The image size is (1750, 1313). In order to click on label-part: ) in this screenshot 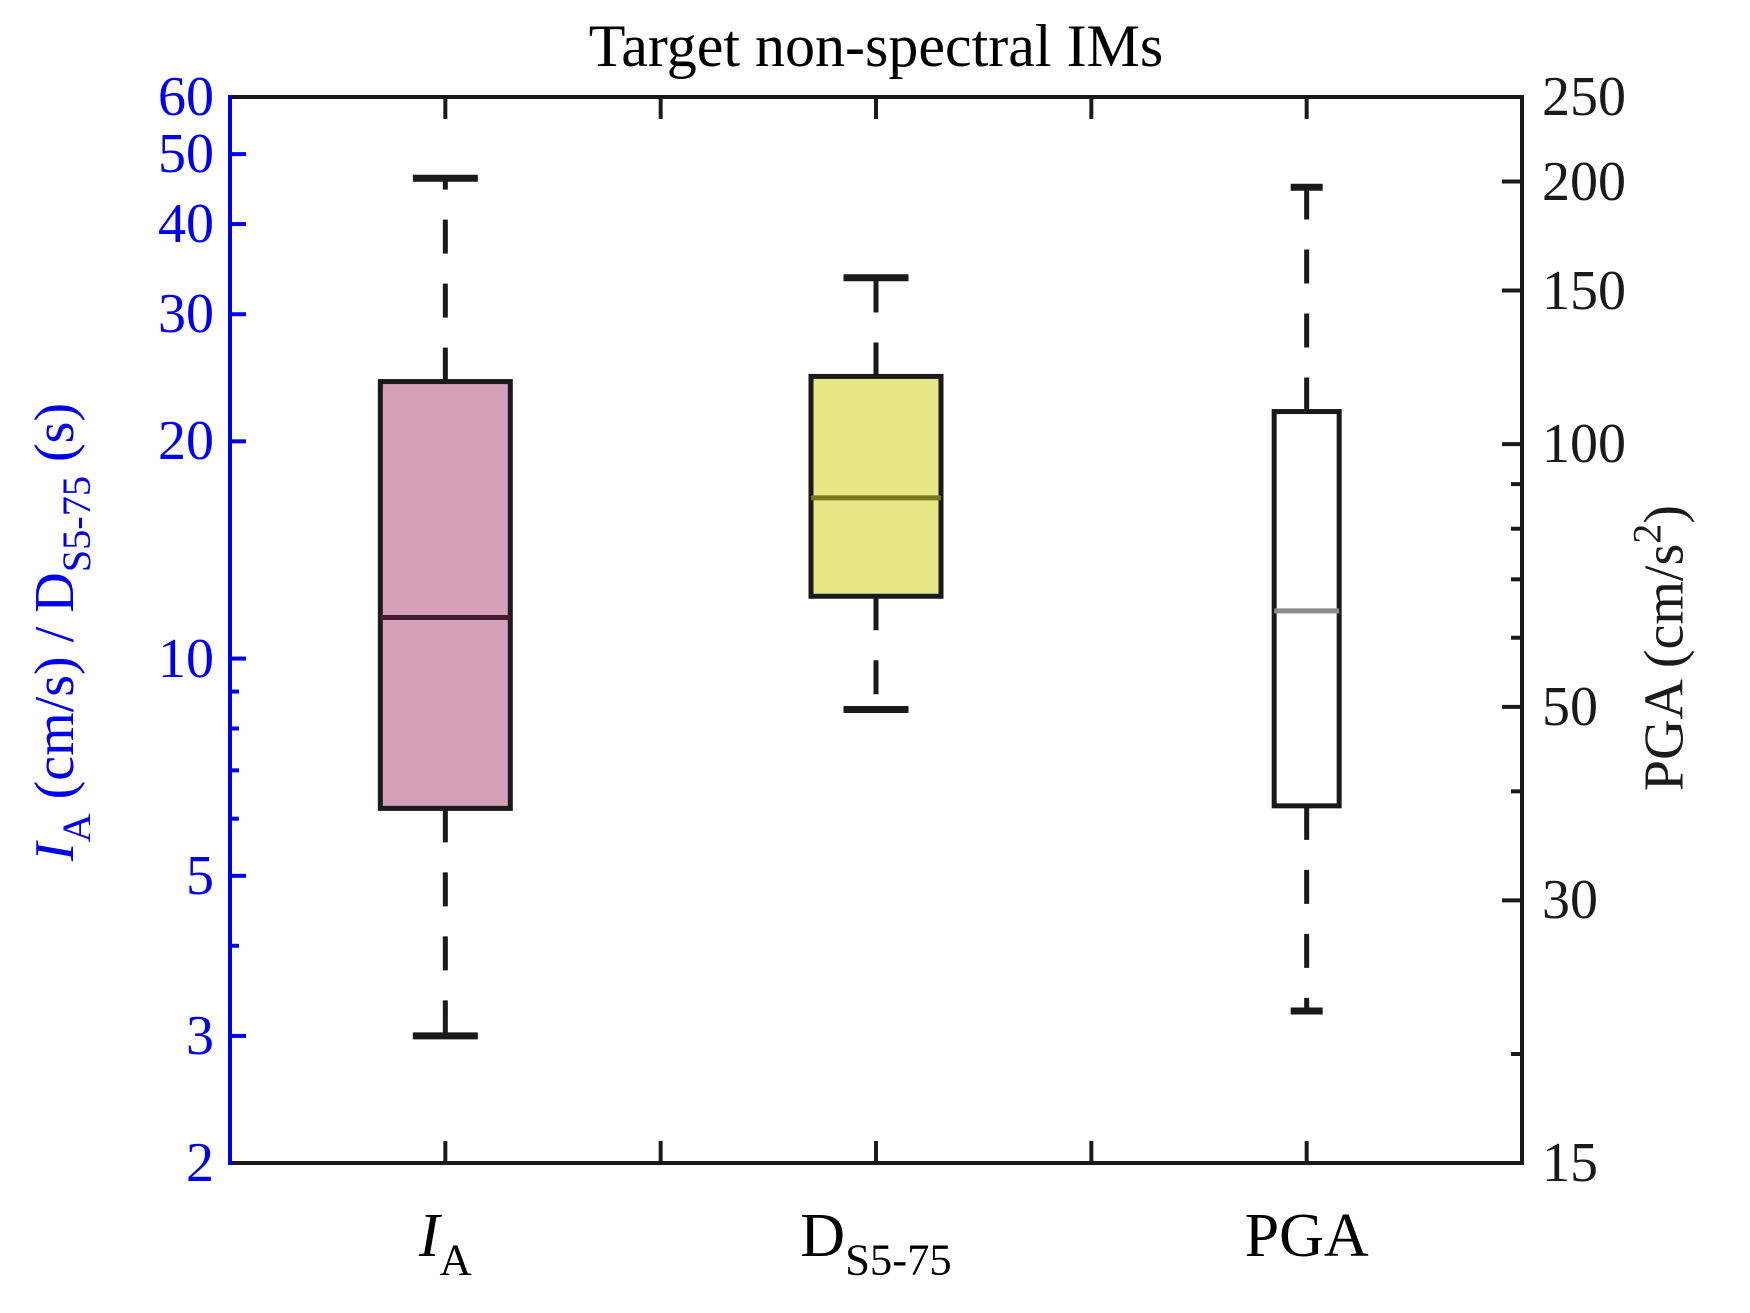, I will do `click(1664, 514)`.